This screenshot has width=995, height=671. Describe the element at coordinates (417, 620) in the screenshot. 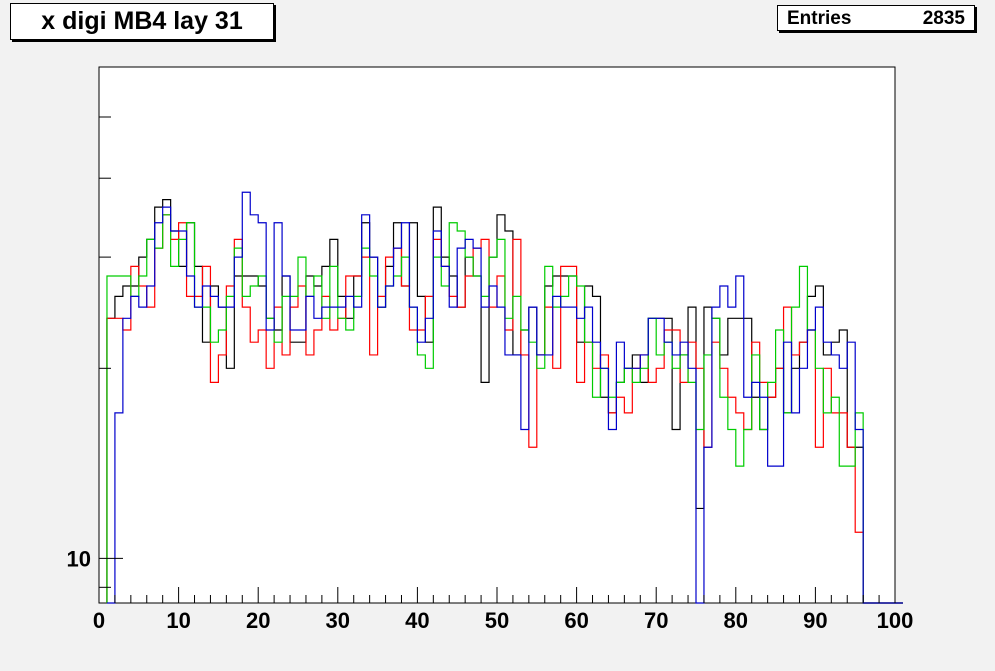

I see `x-tick-label: 40` at that location.